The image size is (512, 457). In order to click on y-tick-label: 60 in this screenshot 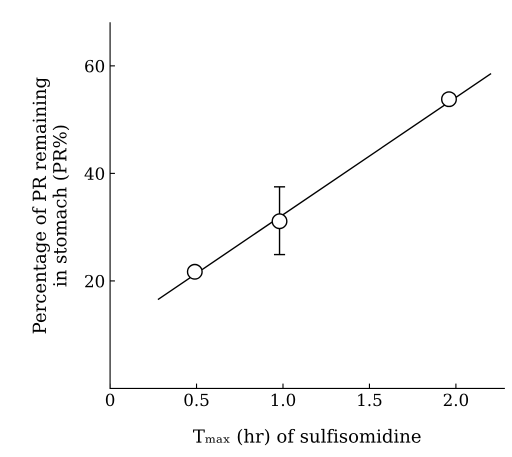, I will do `click(94, 66)`.